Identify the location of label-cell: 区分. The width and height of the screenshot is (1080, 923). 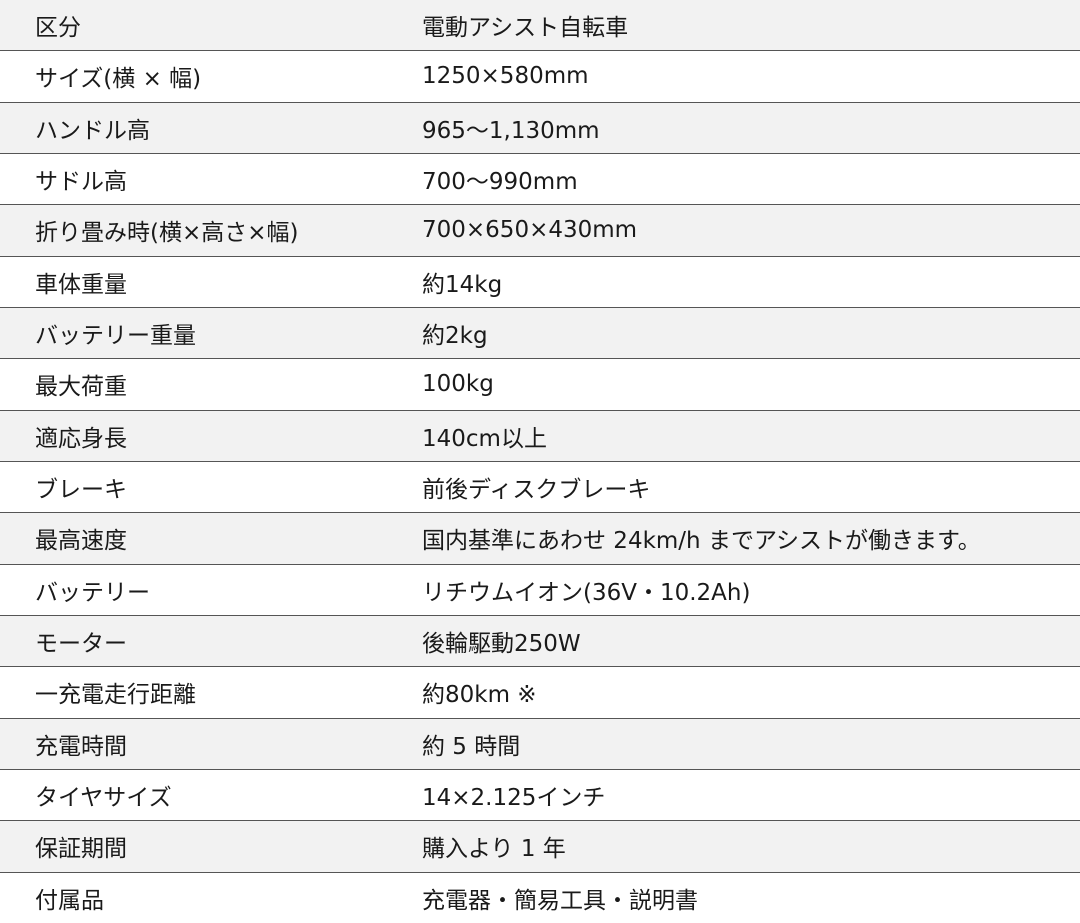
(58, 28).